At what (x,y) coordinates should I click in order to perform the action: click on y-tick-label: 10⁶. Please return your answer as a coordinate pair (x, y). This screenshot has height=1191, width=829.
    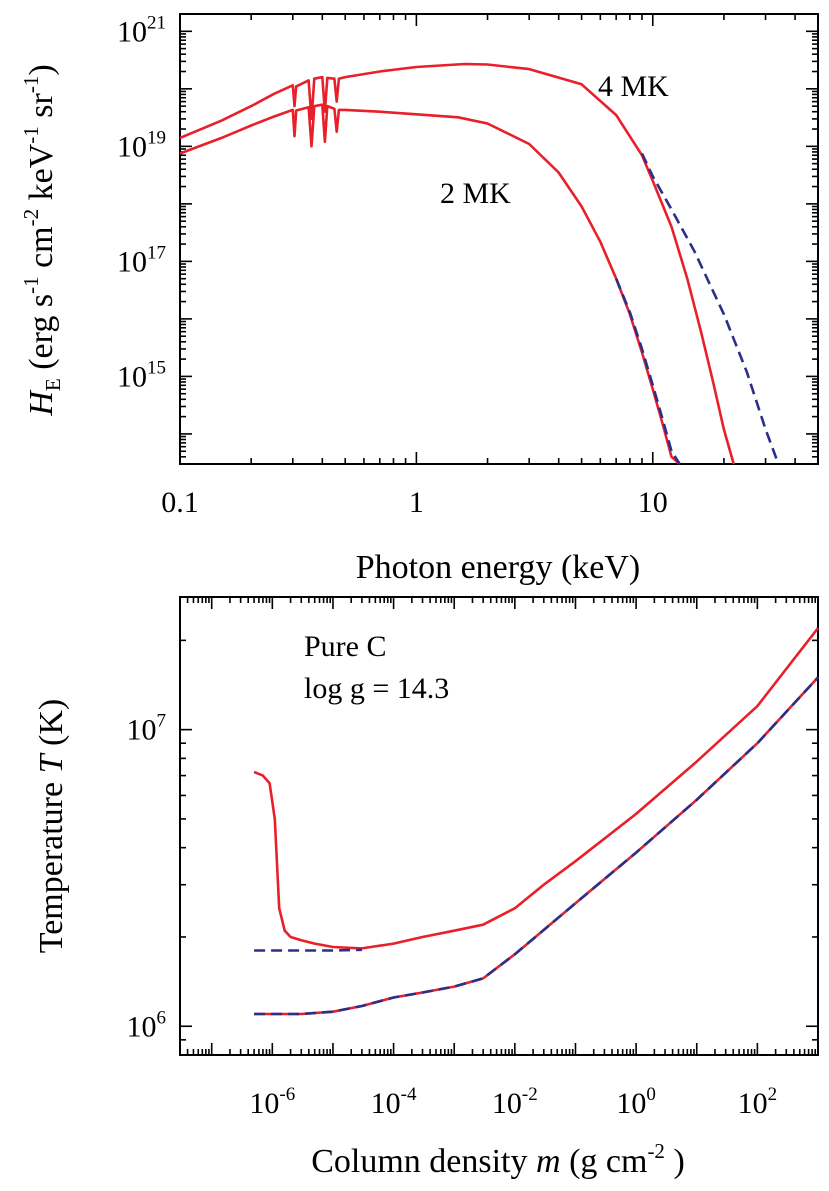
    Looking at the image, I should click on (147, 1025).